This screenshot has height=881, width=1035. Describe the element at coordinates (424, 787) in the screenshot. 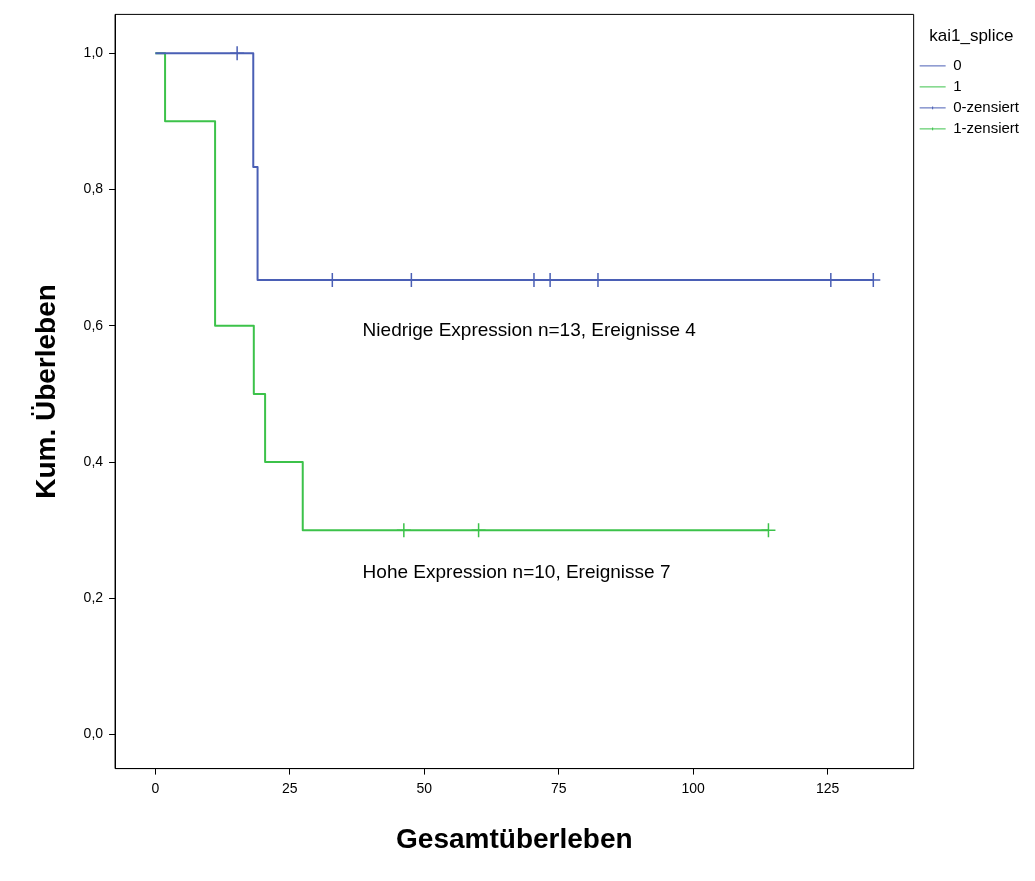

I see `x-tick-label: 50` at that location.